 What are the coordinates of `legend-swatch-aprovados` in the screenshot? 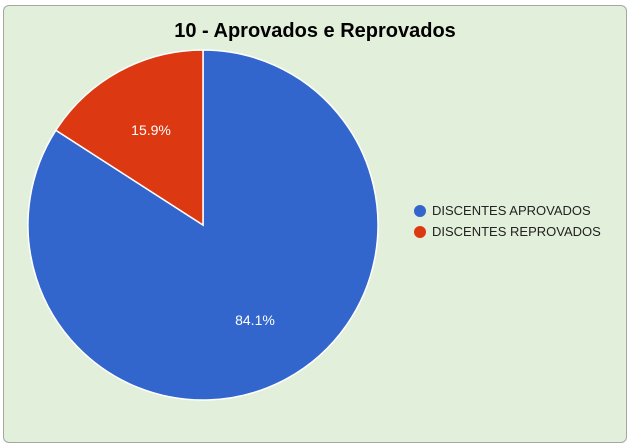 It's located at (420, 210).